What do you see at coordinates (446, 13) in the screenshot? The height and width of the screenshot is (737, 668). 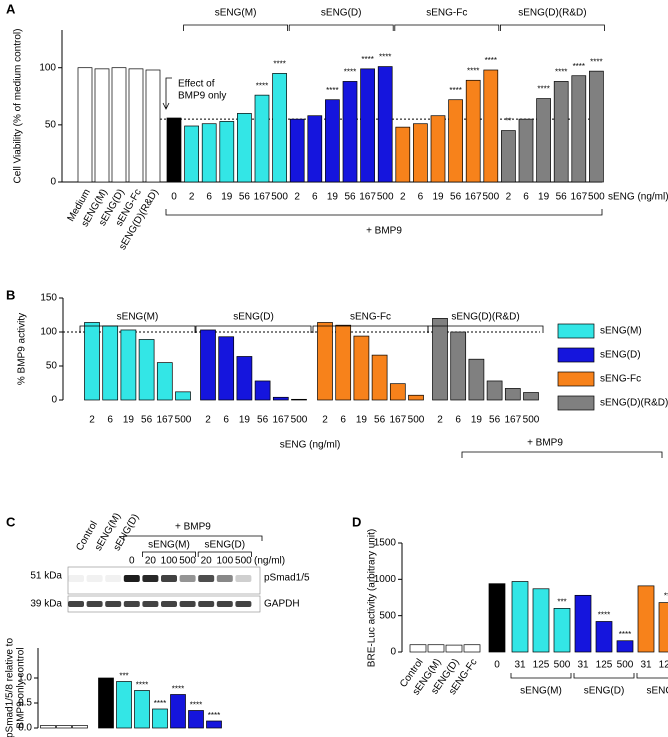 I see `group-bracket-label: sENG-Fc` at bounding box center [446, 13].